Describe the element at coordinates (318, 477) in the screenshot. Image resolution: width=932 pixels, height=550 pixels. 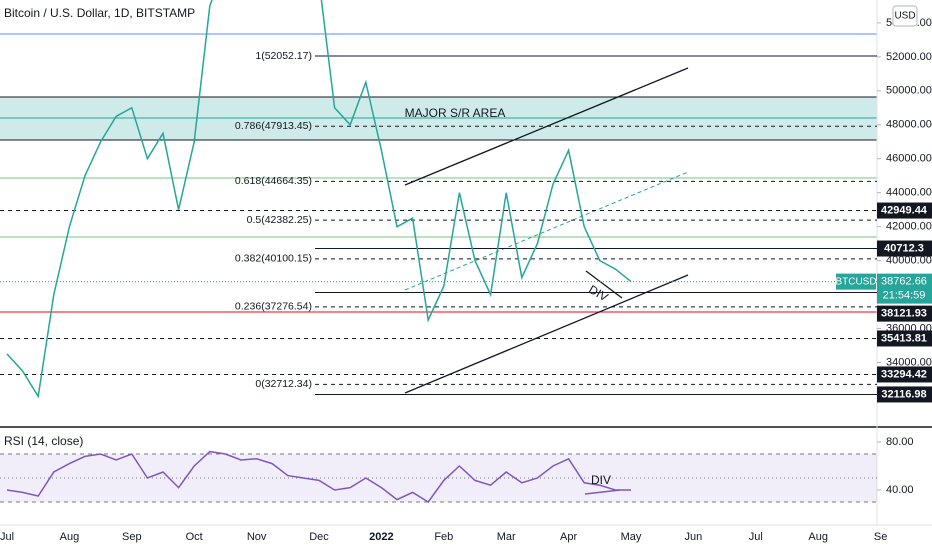
I see `series-line` at that location.